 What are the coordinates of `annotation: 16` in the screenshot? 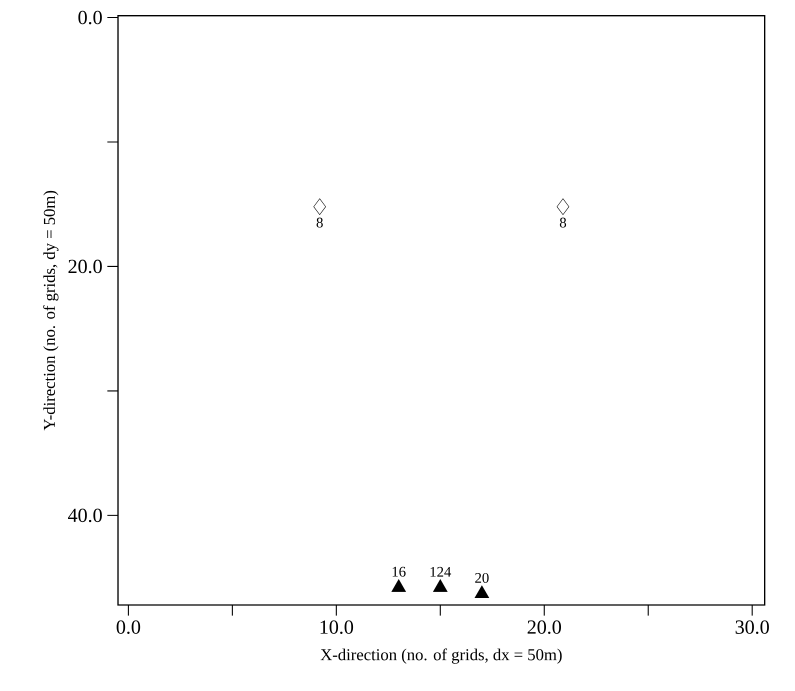 It's located at (399, 571).